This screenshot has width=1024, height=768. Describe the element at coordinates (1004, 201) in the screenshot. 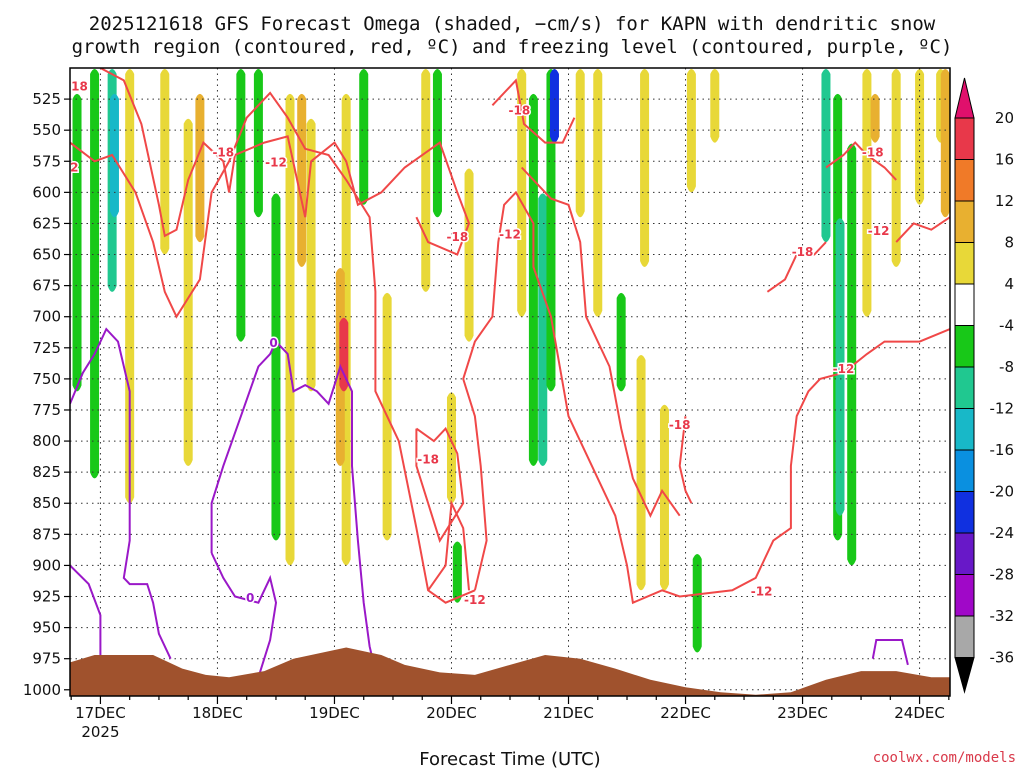

I see `colorbar-label-2: 12` at that location.